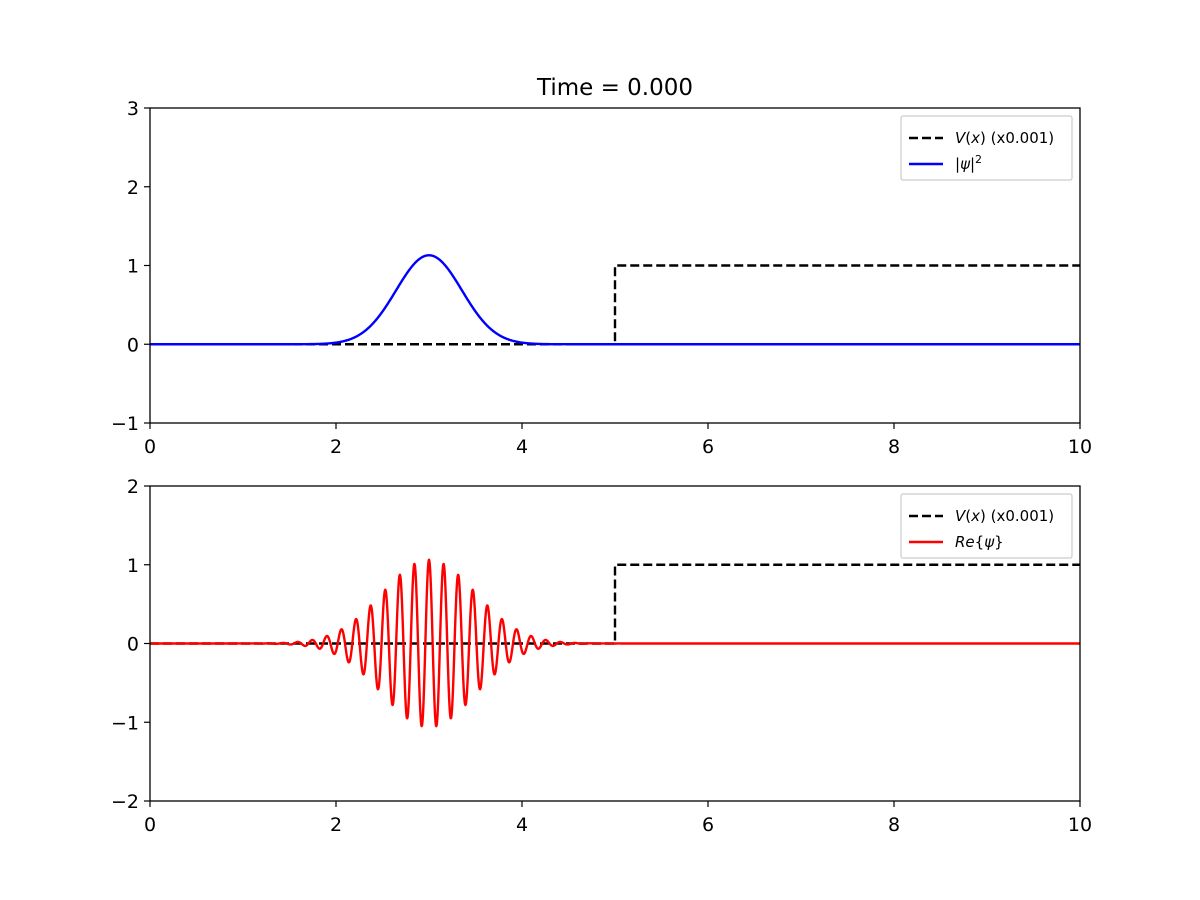  I want to click on y-tick-label: −2, so click(125, 802).